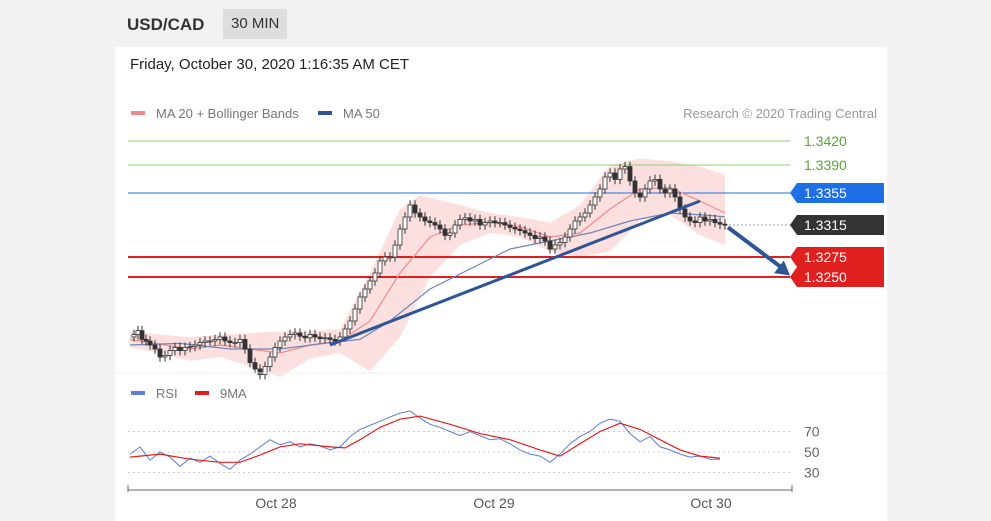 Image resolution: width=991 pixels, height=521 pixels. I want to click on rsi-tick-label-0: 70, so click(812, 432).